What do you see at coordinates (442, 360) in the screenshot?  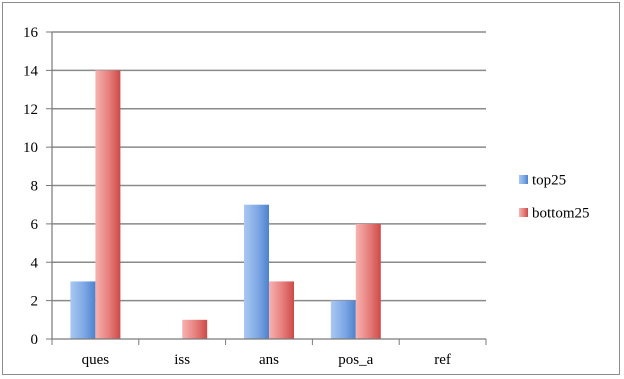 I see `x-tick-label: ref` at bounding box center [442, 360].